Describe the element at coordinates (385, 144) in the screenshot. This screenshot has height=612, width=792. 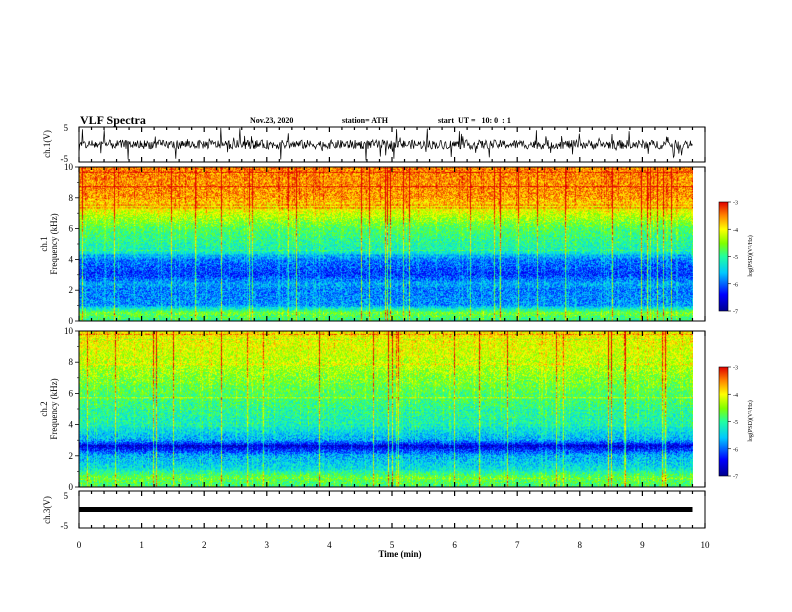
I see `ch1-waveform-line` at that location.